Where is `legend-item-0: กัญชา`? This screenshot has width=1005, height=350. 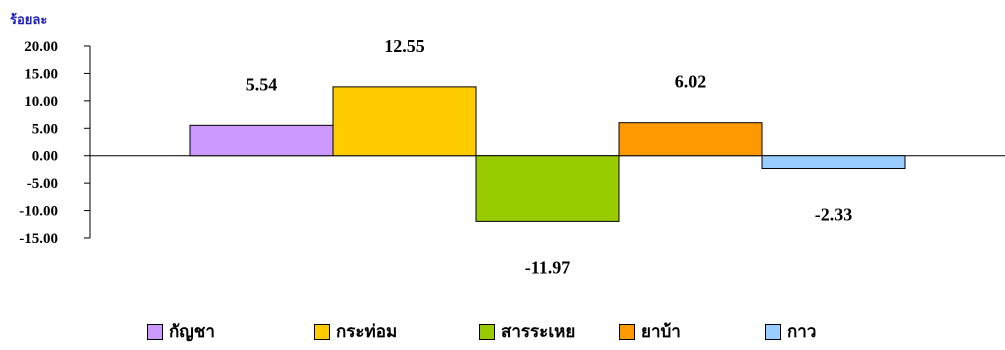 legend-item-0: กัญชา is located at coordinates (181, 331).